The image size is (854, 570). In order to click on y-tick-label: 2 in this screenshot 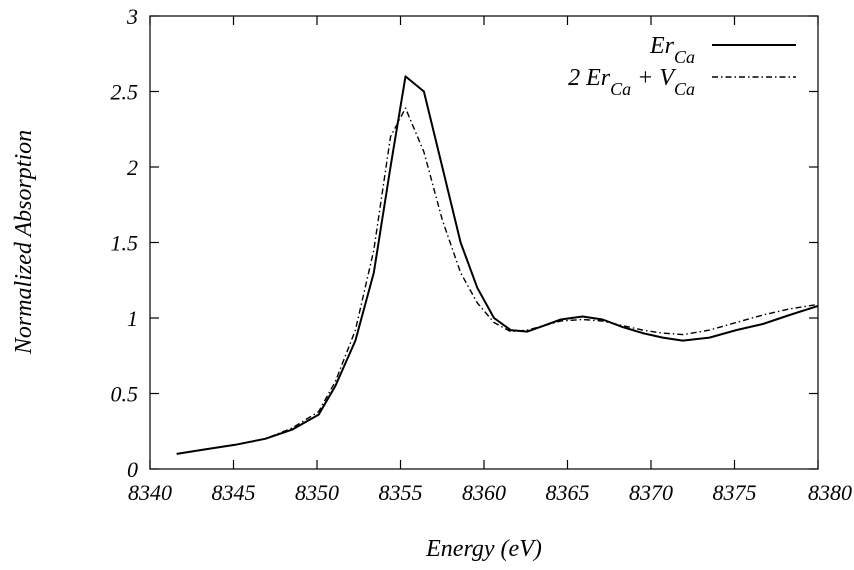, I will do `click(132, 167)`.